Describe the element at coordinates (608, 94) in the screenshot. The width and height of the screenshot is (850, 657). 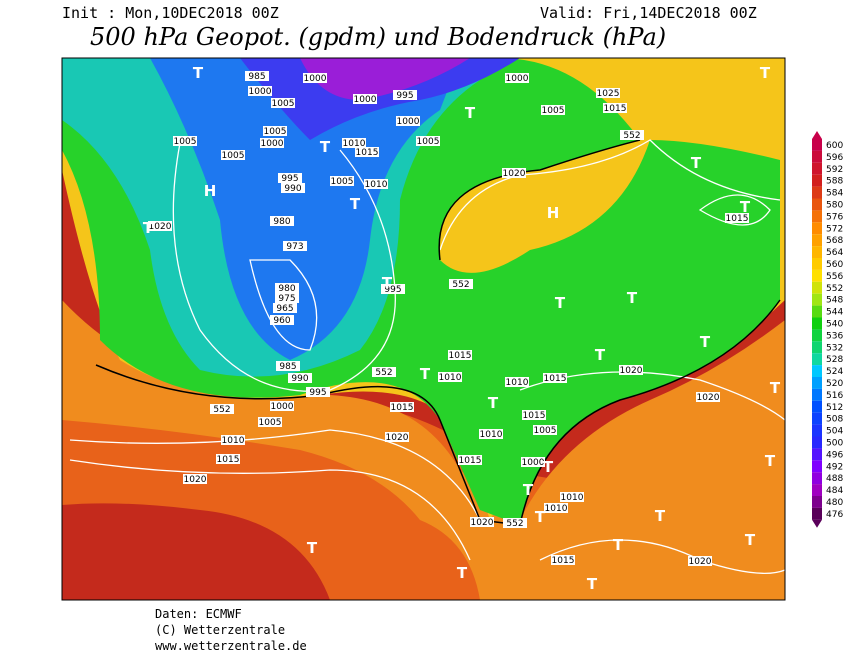
I see `pressure-label: 1025` at that location.